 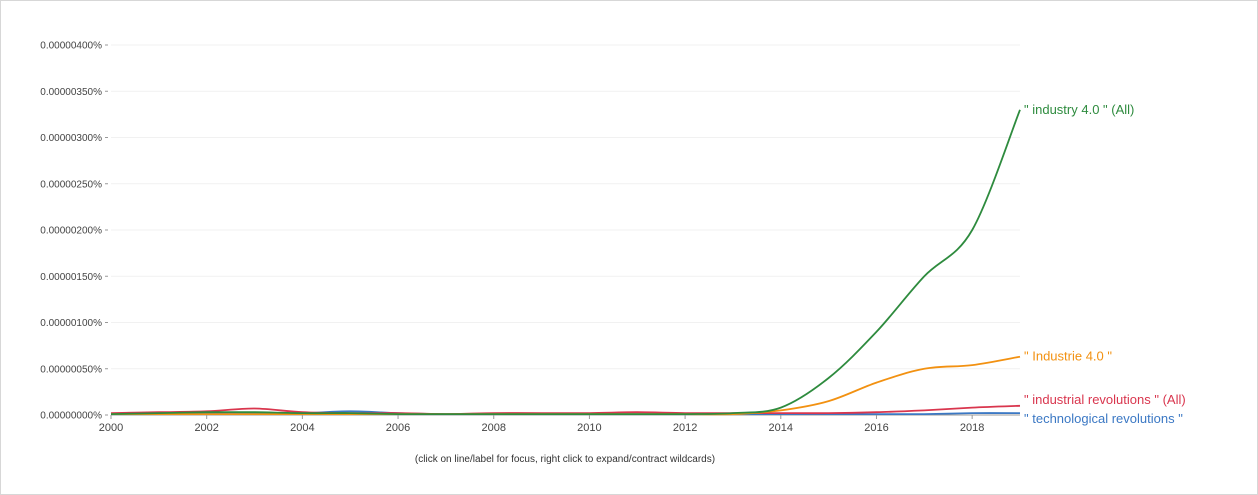 I want to click on series-label: " technological revolutions ", so click(x=1103, y=418).